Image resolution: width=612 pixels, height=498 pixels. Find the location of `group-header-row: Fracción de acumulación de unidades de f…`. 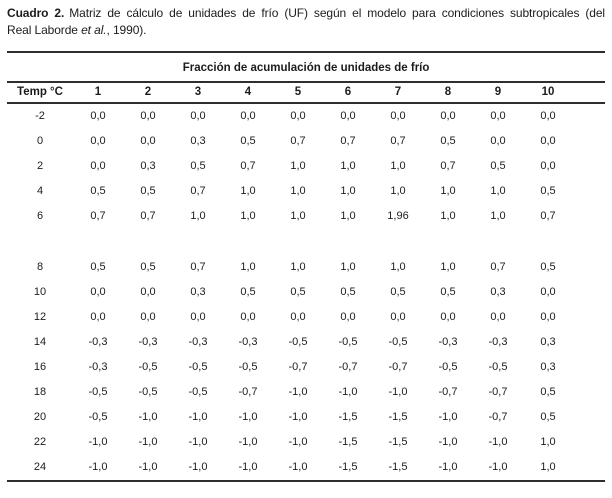

group-header-row: Fracción de acumulación de unidades de f… is located at coordinates (306, 67).